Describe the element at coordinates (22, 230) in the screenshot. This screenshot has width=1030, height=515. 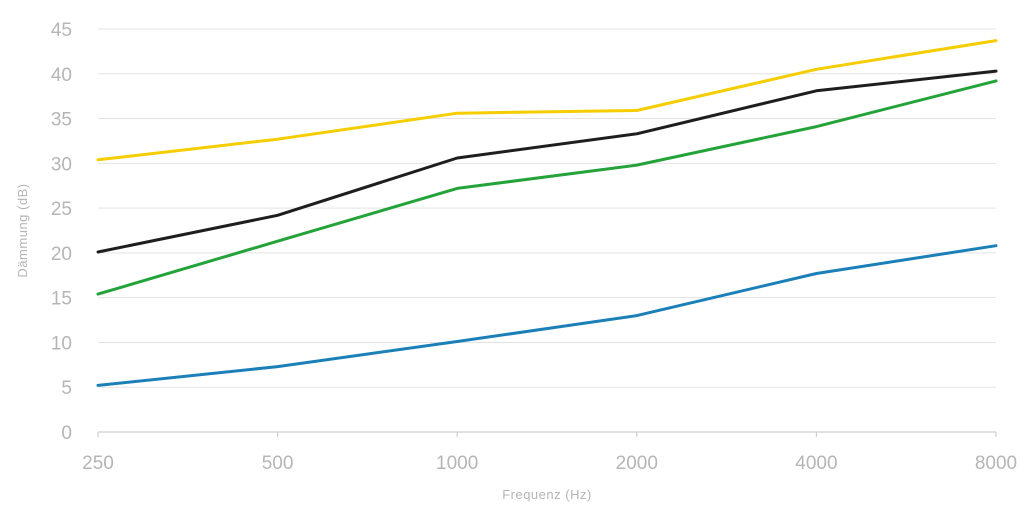
I see `y-axis-title: Dämmung (dB)` at that location.